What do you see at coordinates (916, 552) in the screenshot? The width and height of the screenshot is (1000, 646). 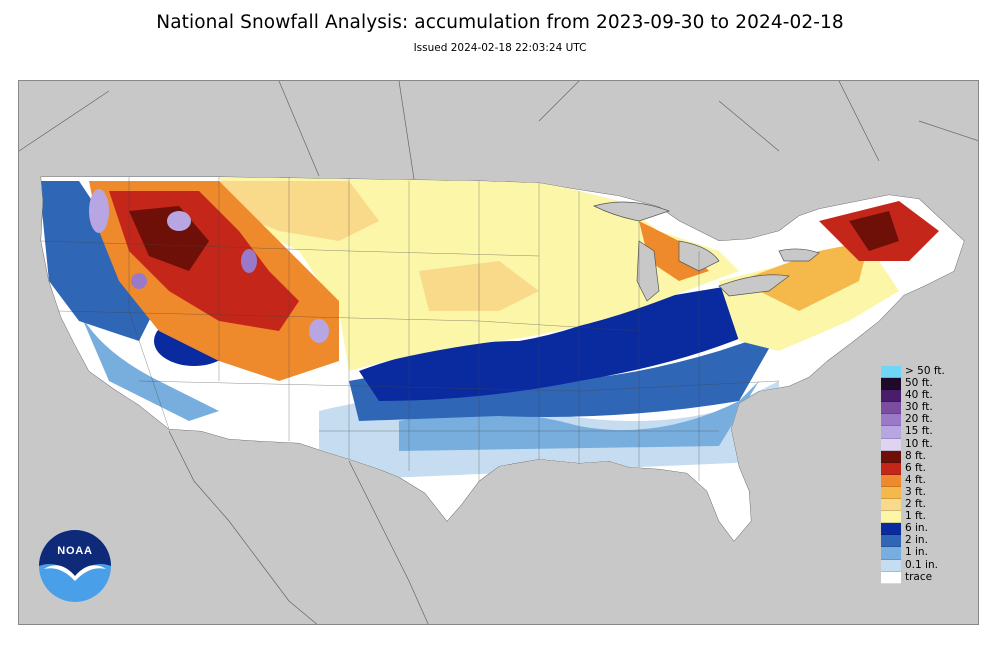 I see `legend-label: 1 in.` at bounding box center [916, 552].